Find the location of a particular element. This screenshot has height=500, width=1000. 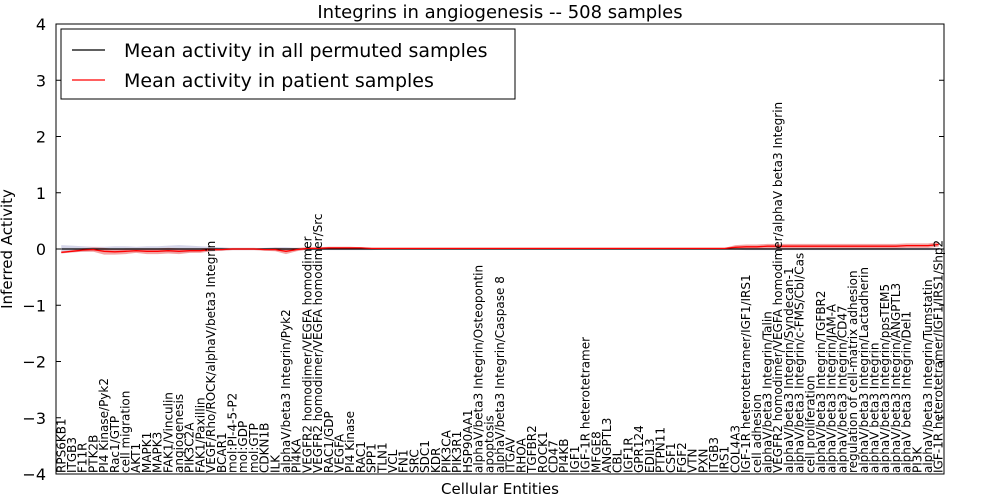

x-tick-label: CD47 is located at coordinates (554, 456).